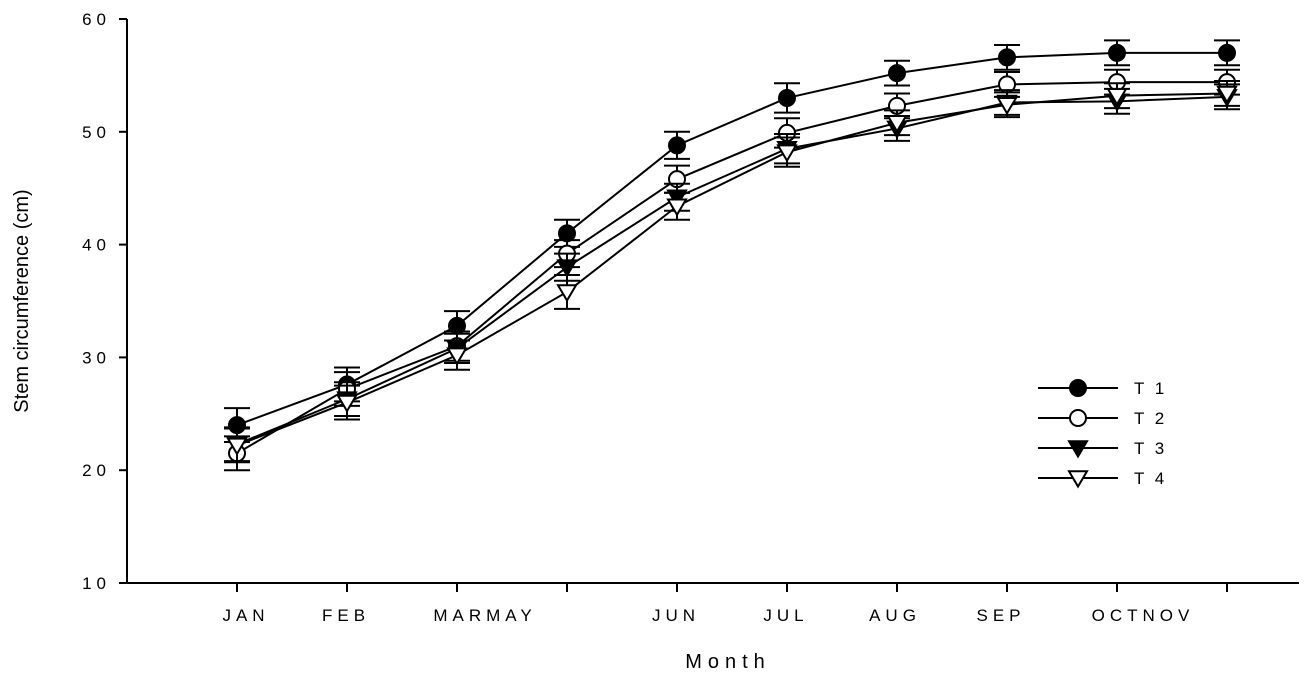 The image size is (1309, 677). I want to click on legend-item: T 3, so click(1102, 449).